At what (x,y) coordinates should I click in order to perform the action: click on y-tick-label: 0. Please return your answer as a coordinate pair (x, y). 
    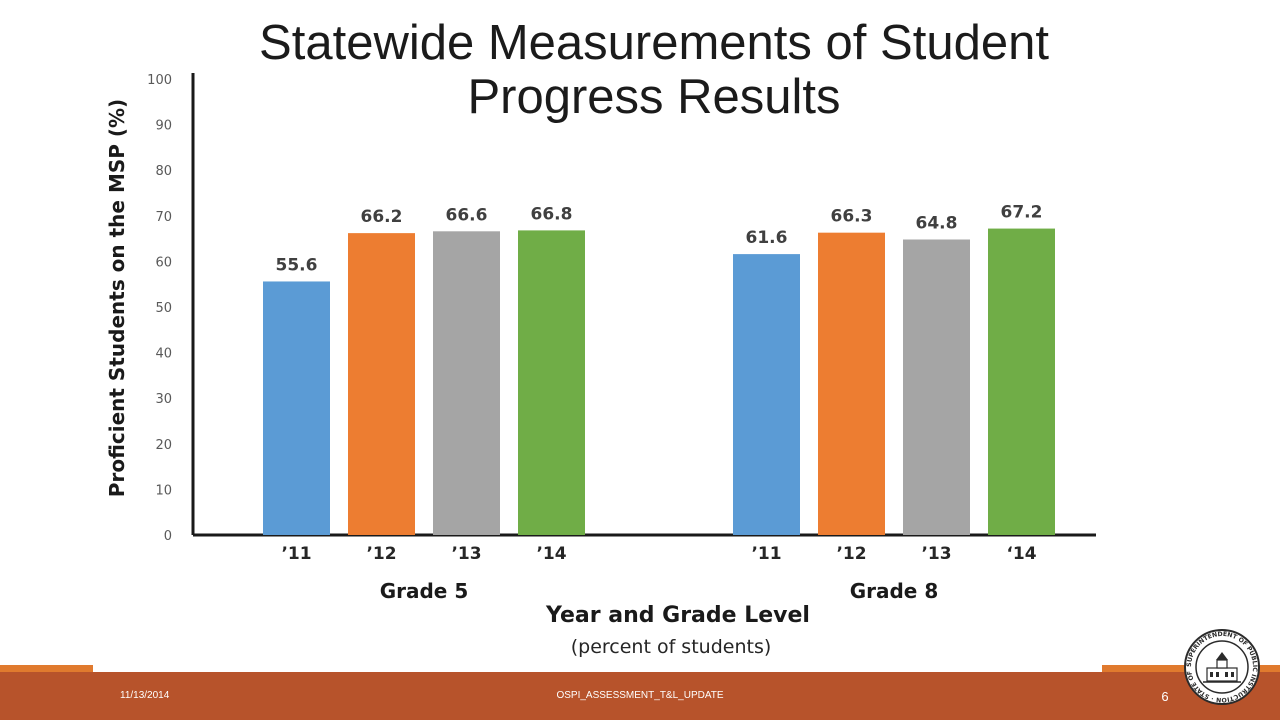
    Looking at the image, I should click on (168, 536).